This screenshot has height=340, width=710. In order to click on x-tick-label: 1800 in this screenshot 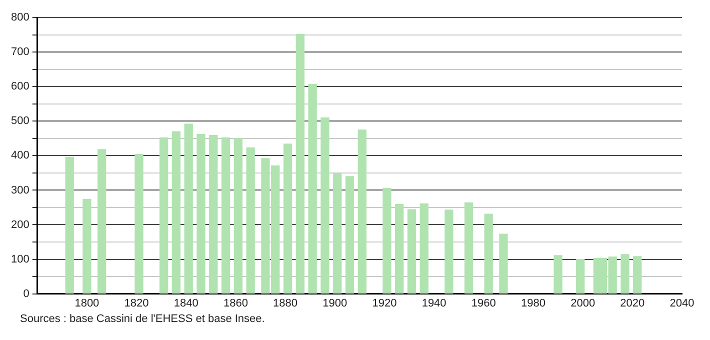, I will do `click(87, 303)`.